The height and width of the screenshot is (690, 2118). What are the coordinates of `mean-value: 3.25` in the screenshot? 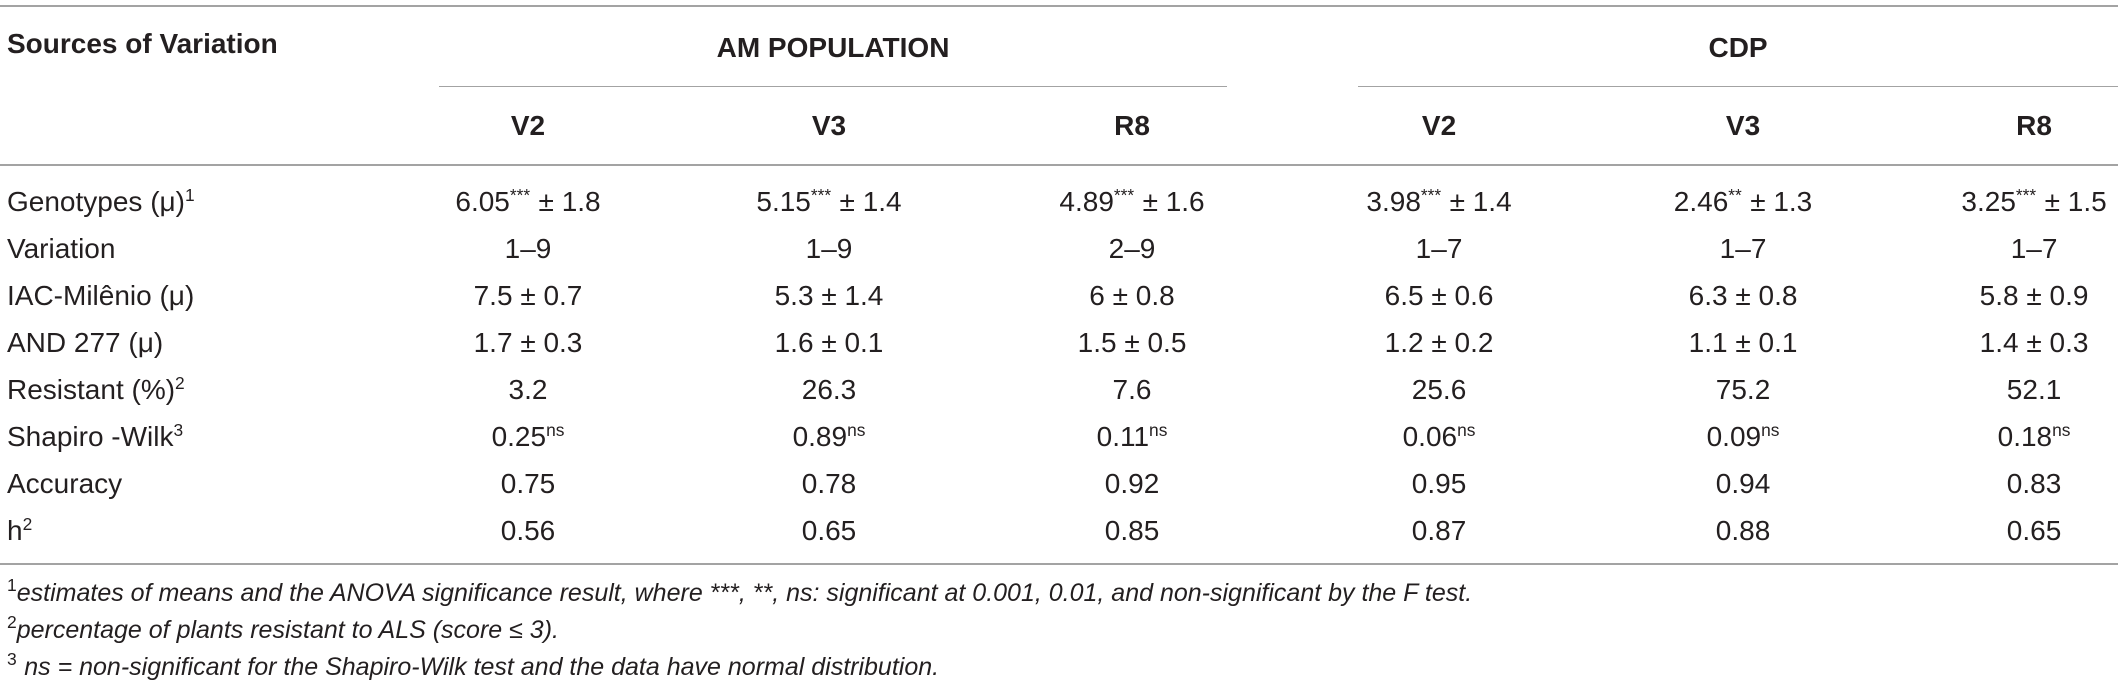 It's located at (1988, 201).